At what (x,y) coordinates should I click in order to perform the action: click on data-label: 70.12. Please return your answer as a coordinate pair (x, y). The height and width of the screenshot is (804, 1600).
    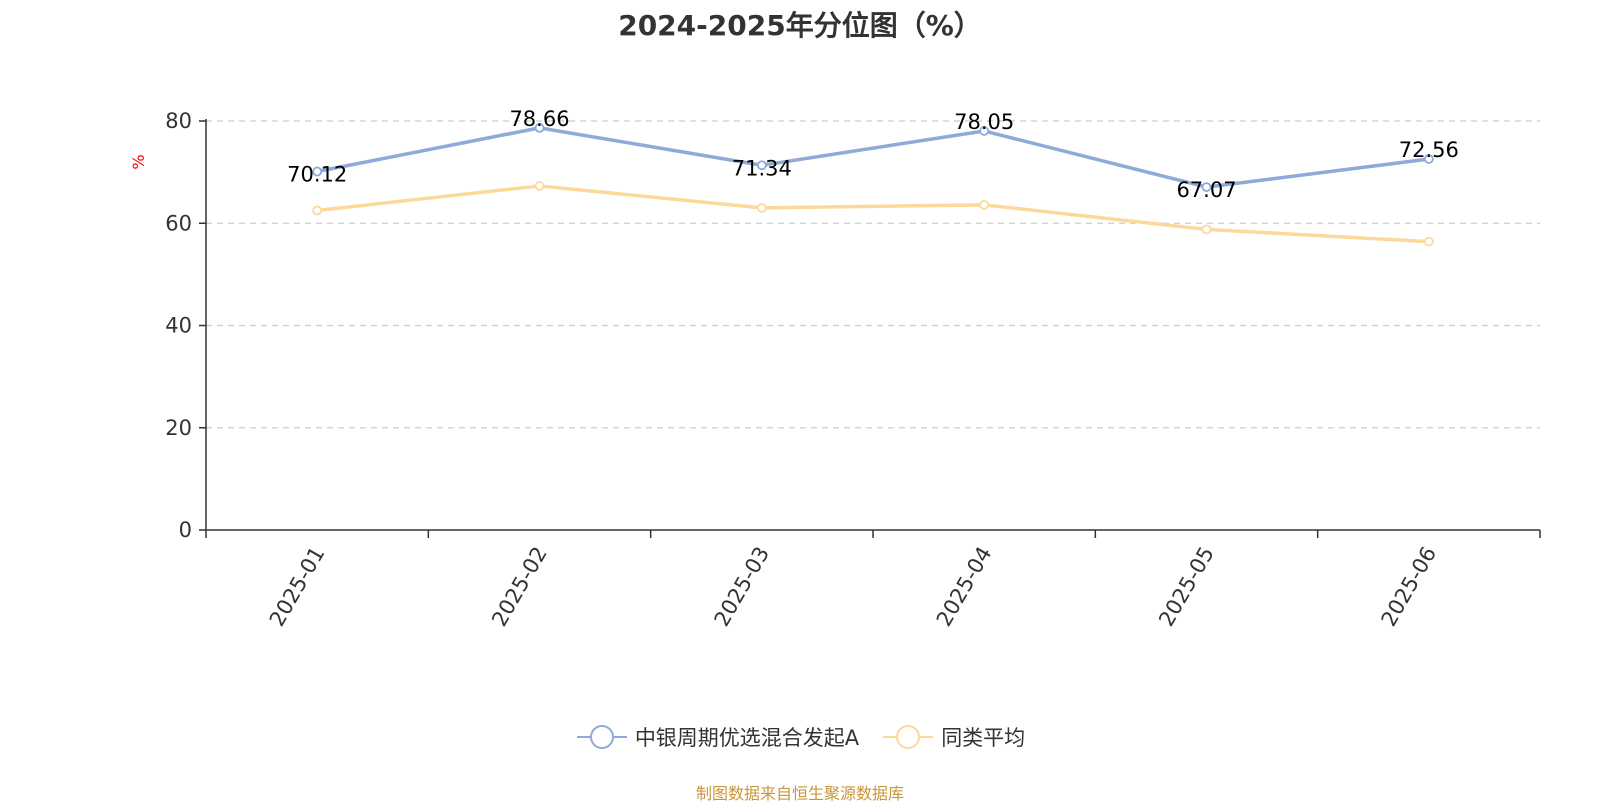
    Looking at the image, I should click on (317, 175).